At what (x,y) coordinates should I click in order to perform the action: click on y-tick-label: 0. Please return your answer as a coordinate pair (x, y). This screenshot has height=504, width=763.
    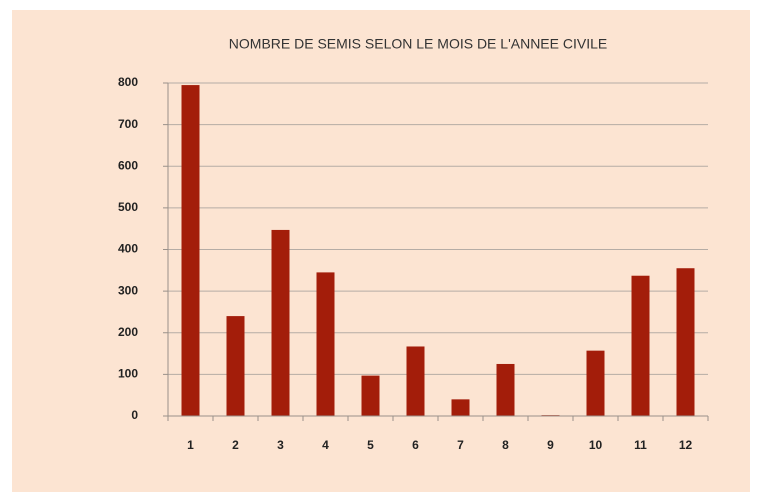
    Looking at the image, I should click on (134, 415).